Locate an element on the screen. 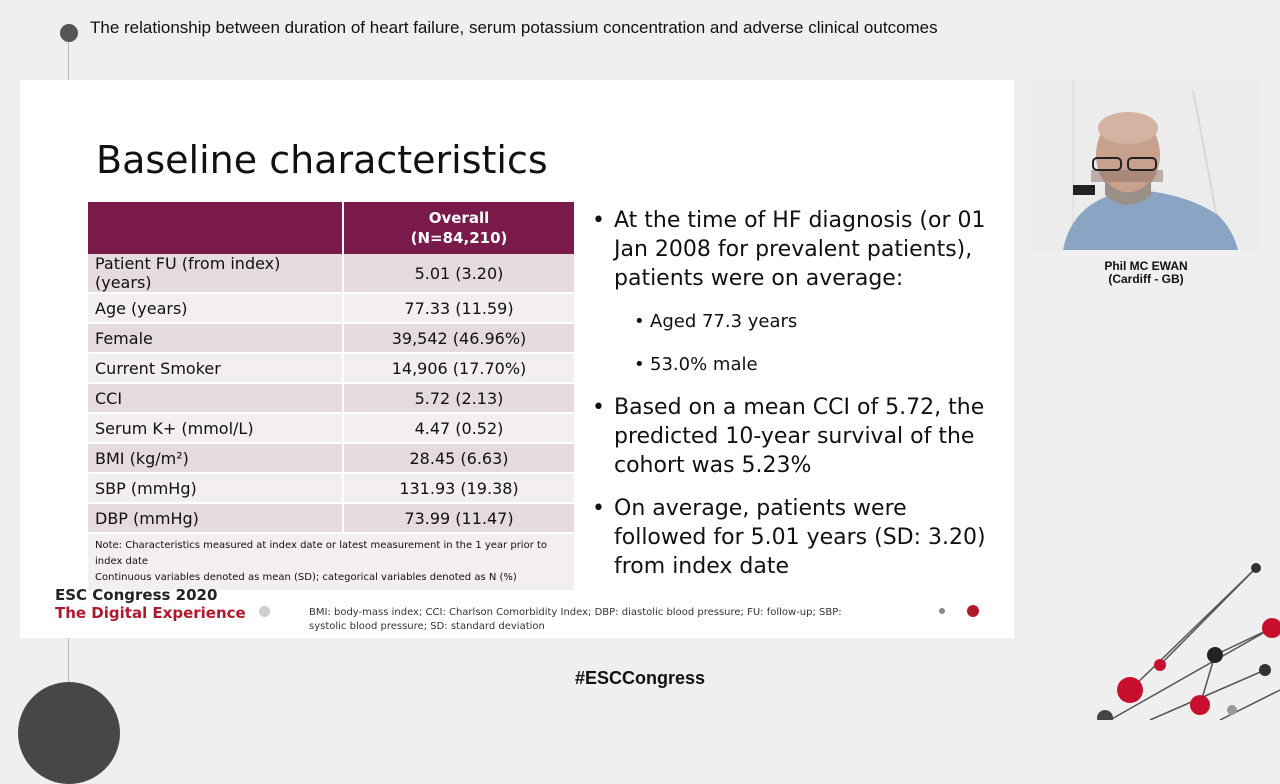 Image resolution: width=1280 pixels, height=784 pixels. header-col-n: (N=84,210) is located at coordinates (459, 238).